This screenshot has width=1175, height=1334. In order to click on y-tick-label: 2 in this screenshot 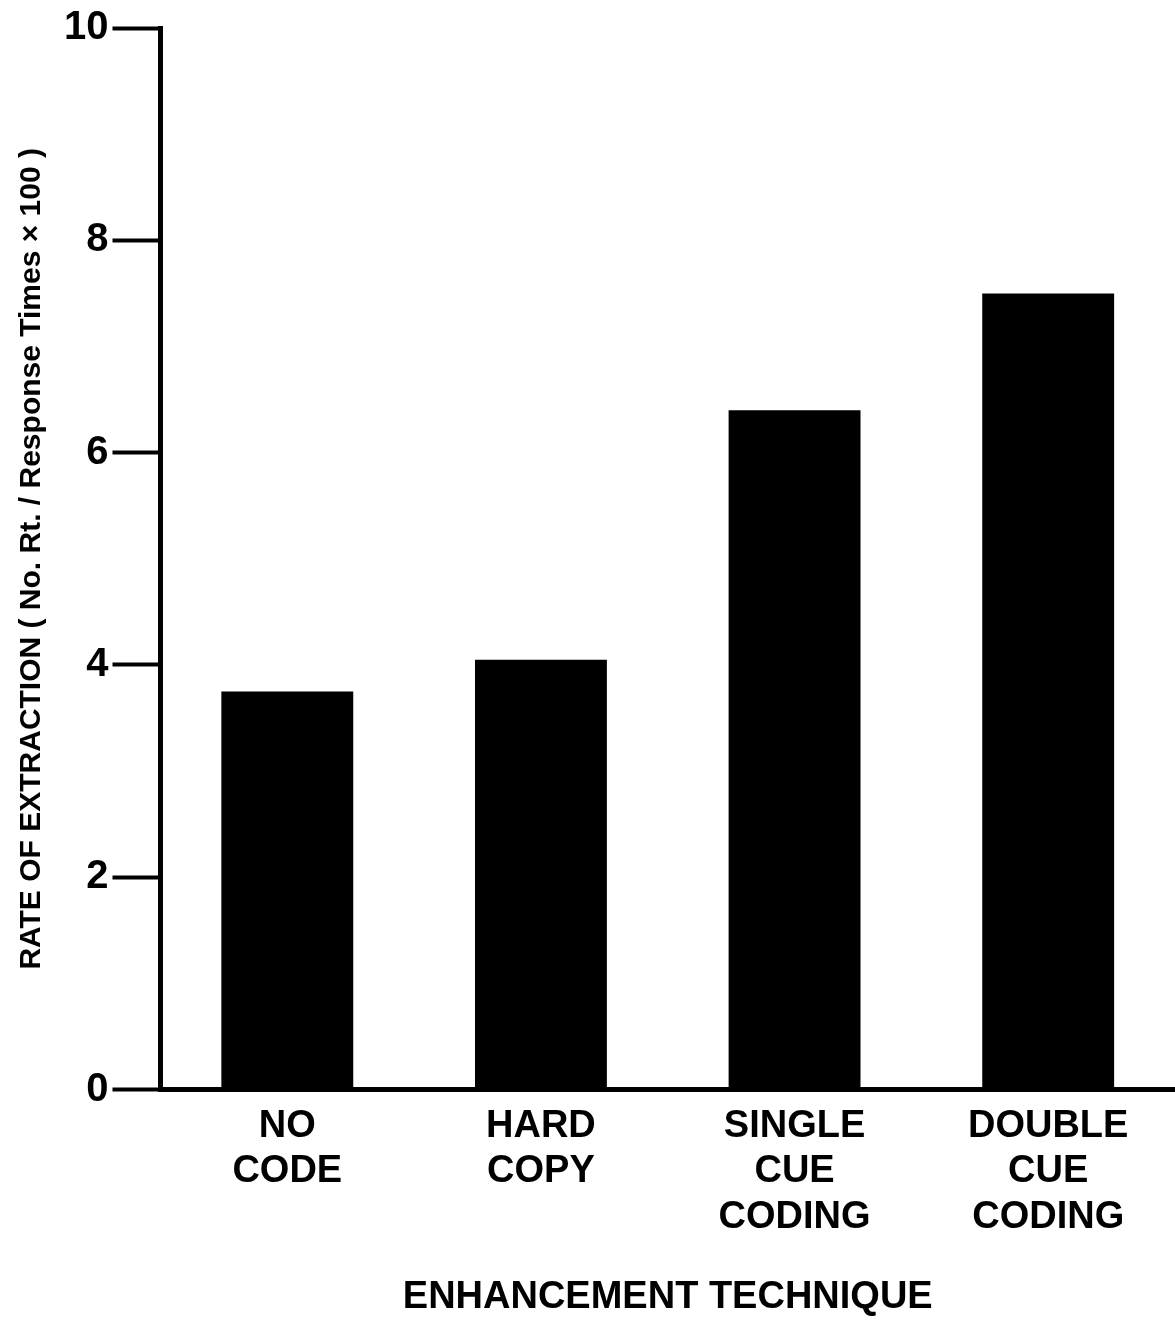, I will do `click(97, 874)`.